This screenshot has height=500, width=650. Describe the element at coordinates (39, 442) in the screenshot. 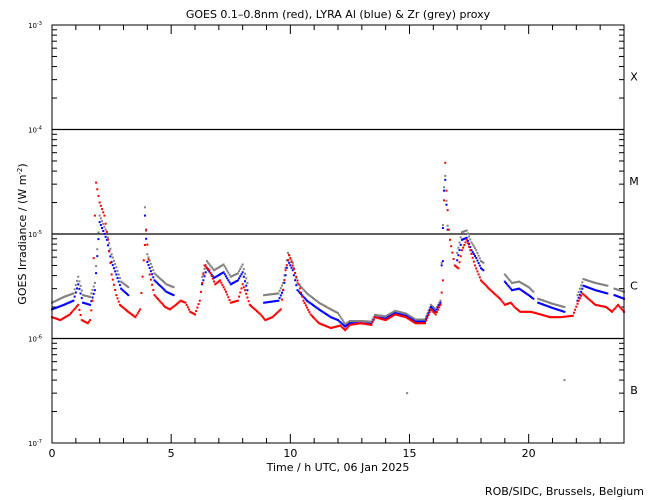

I see `y-tick-exponent: -7` at that location.